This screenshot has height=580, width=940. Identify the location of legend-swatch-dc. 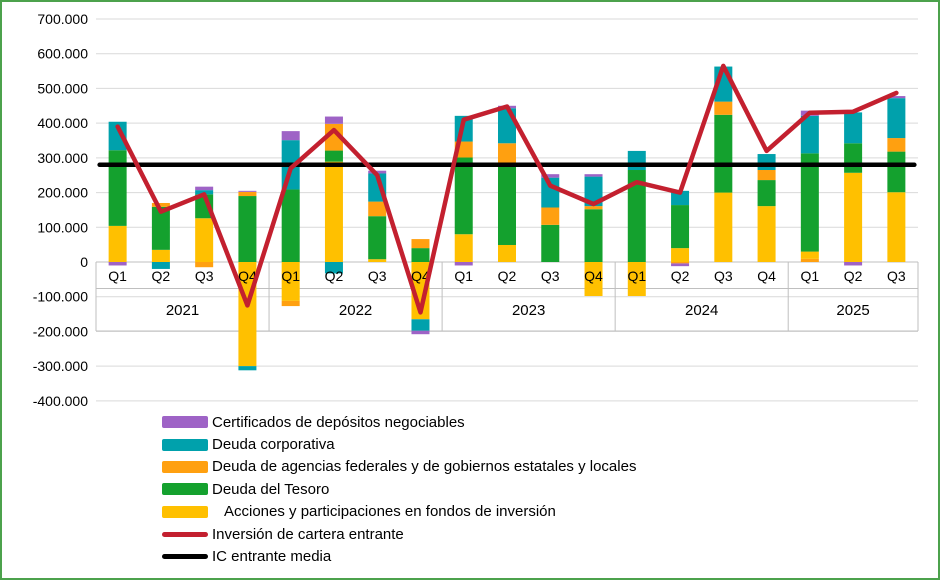
(185, 444).